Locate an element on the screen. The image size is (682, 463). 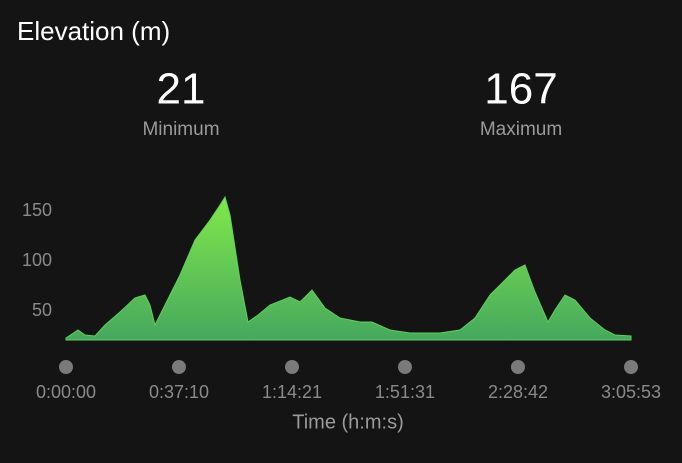
x-axis-title: Time (h:m:s) is located at coordinates (347, 422).